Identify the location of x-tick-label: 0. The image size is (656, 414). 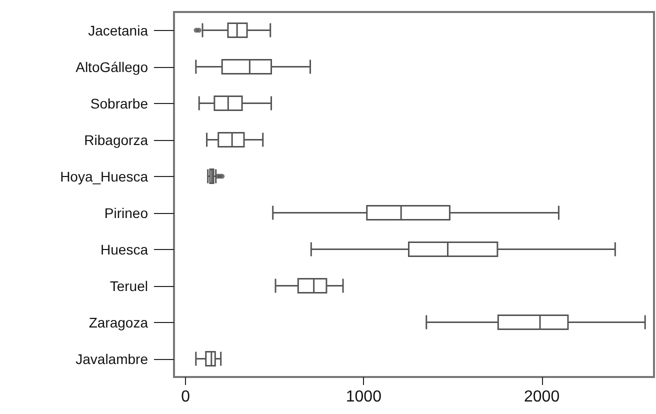
(185, 397).